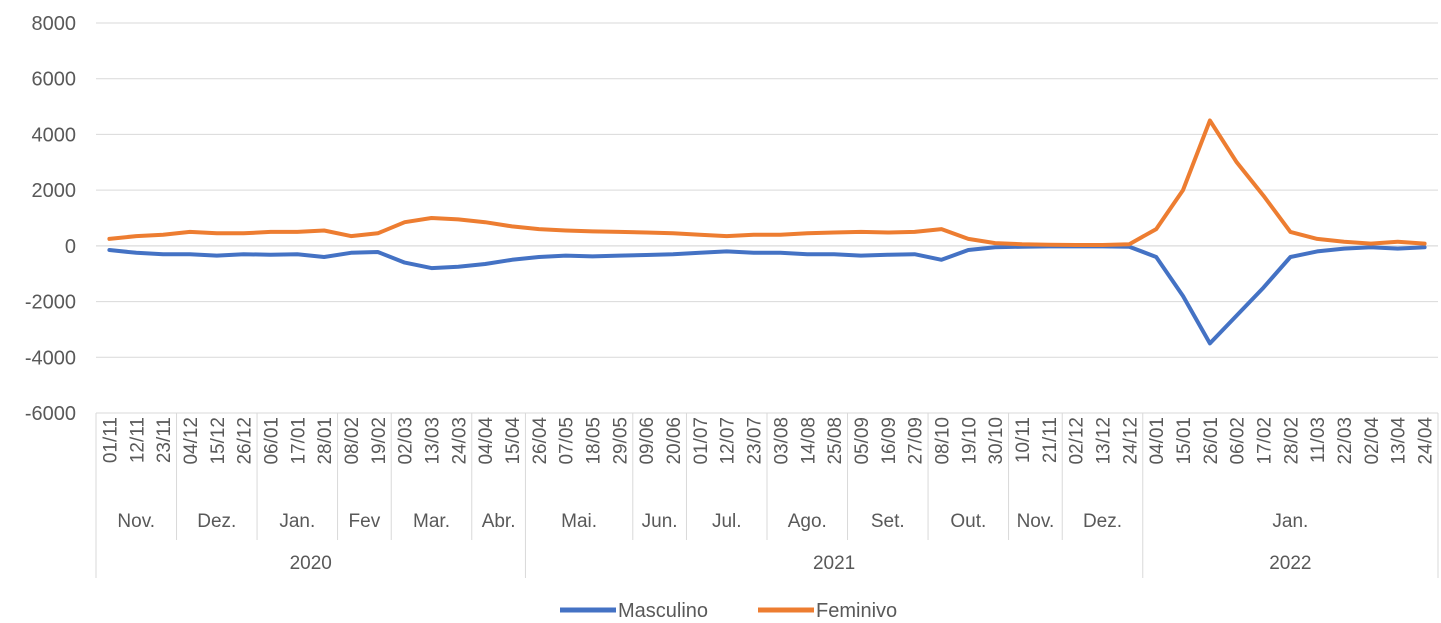 The image size is (1441, 623). I want to click on month-label: Ago., so click(807, 521).